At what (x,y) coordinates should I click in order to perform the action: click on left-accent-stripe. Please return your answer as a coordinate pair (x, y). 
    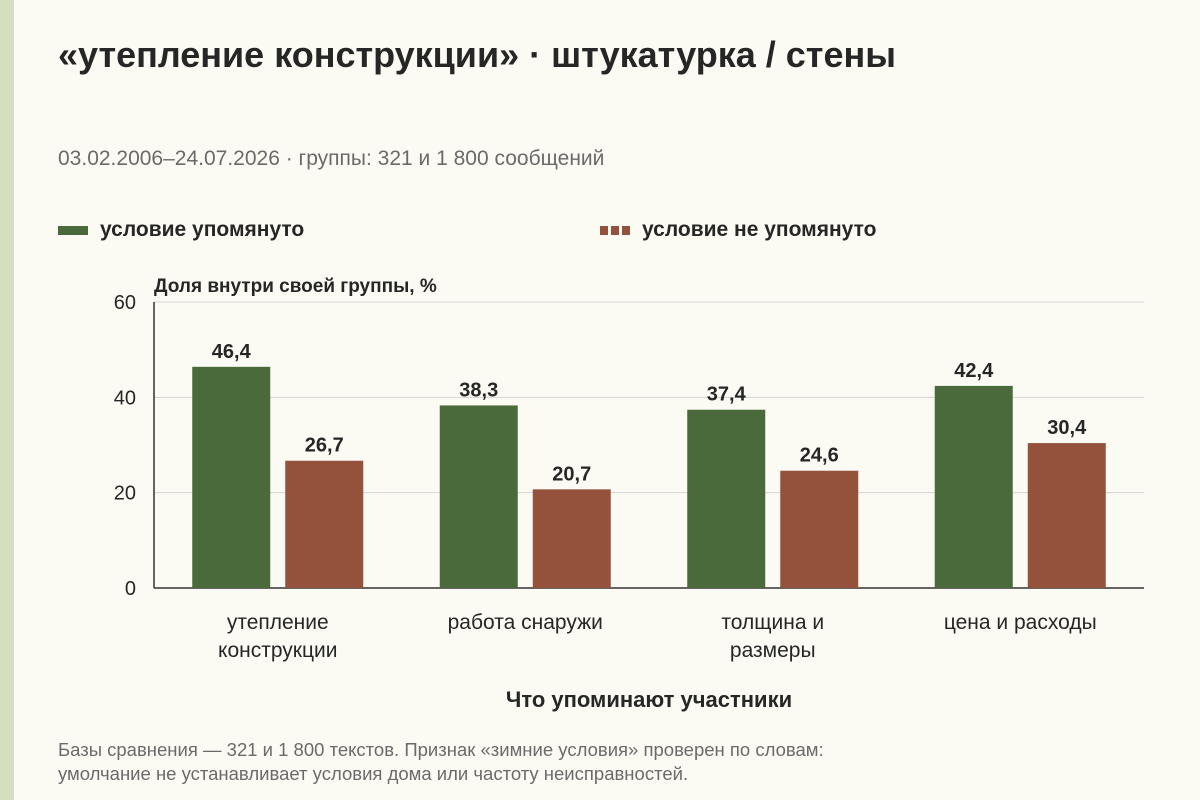
    Looking at the image, I should click on (7, 400).